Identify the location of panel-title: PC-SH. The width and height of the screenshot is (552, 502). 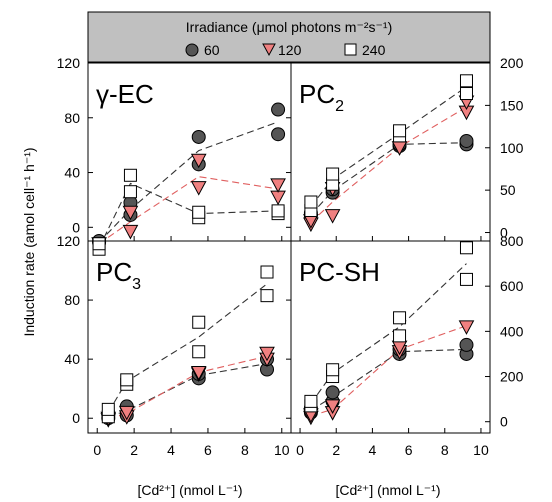
(339, 272).